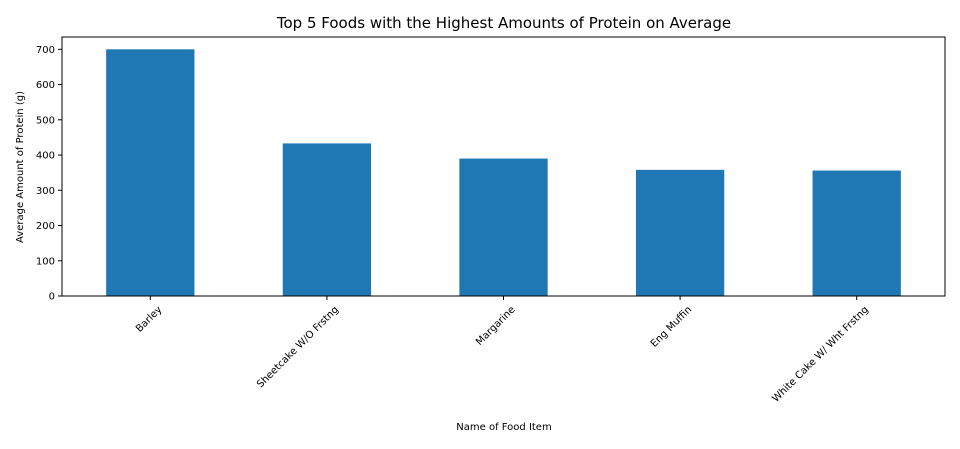 Image resolution: width=960 pixels, height=449 pixels. Describe the element at coordinates (45, 50) in the screenshot. I see `y-tick-label-7: 700` at that location.